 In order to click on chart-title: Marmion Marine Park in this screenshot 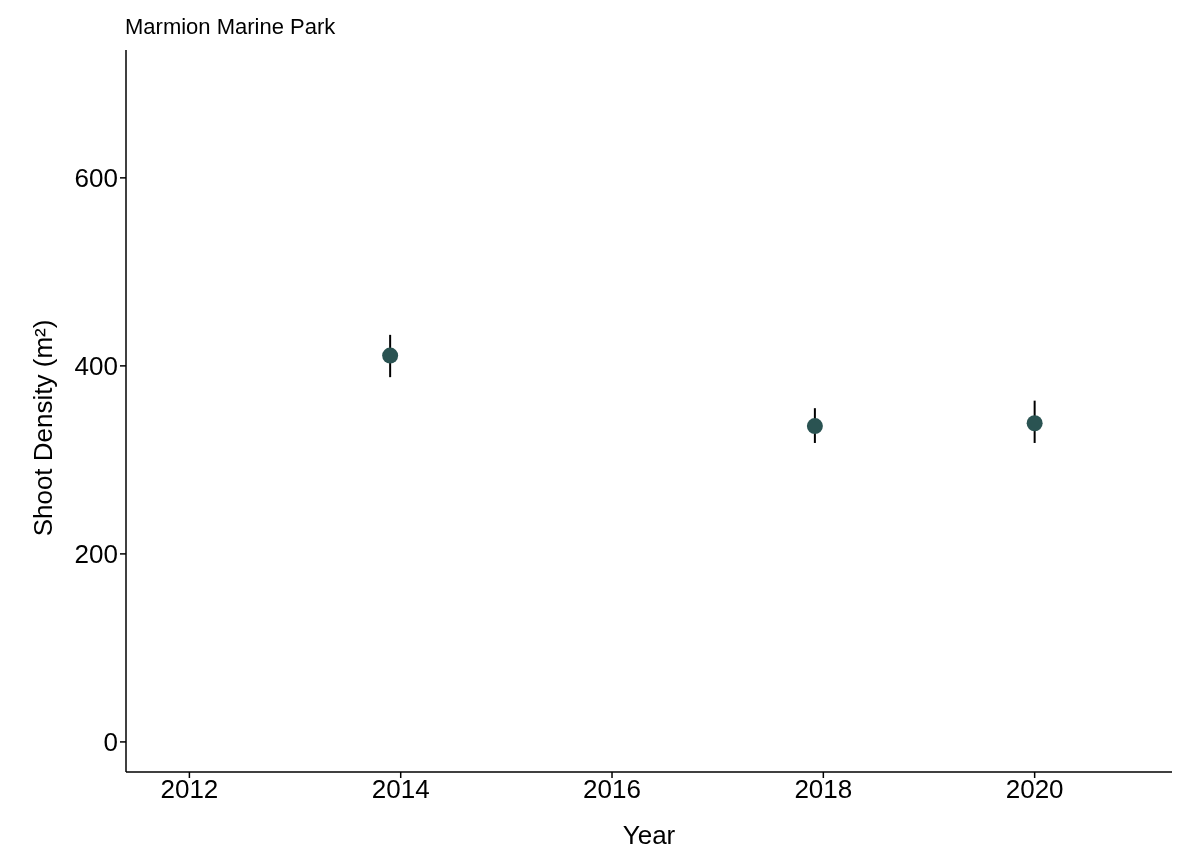, I will do `click(230, 27)`.